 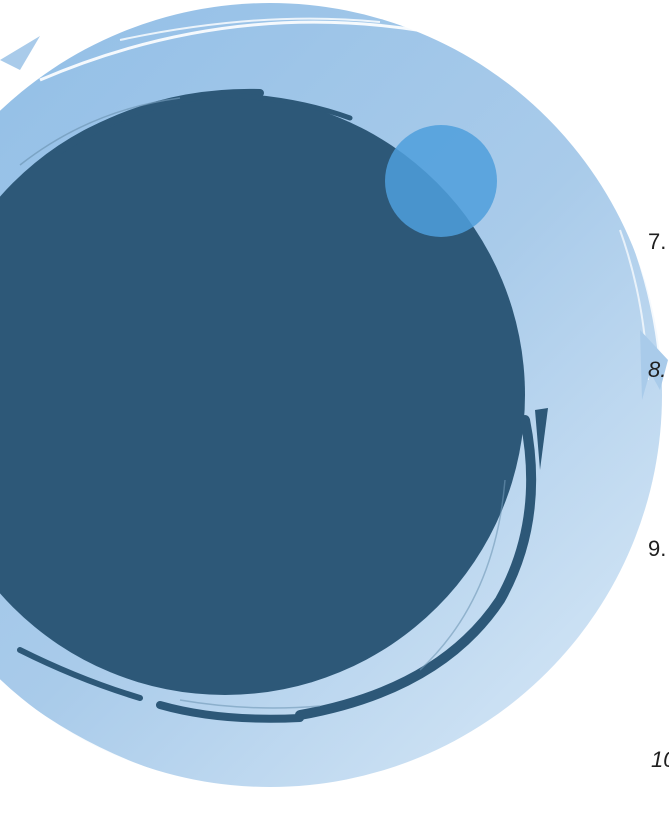 What do you see at coordinates (657, 241) in the screenshot?
I see `list-number-7: 7.` at bounding box center [657, 241].